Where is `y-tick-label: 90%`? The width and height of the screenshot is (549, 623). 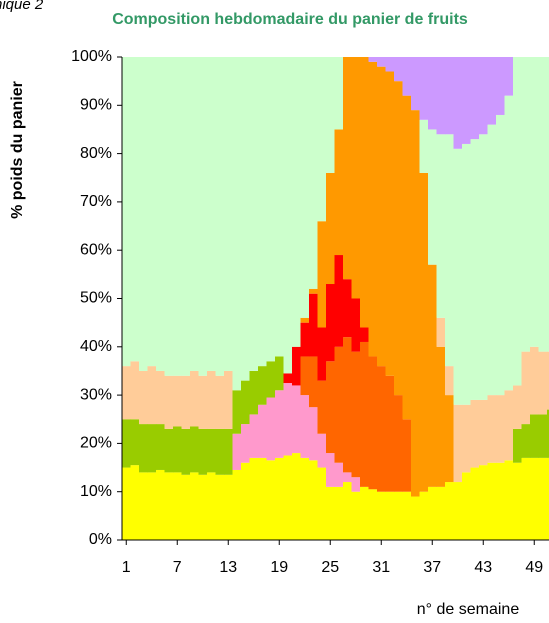
y-tick-label: 90% is located at coordinates (96, 105).